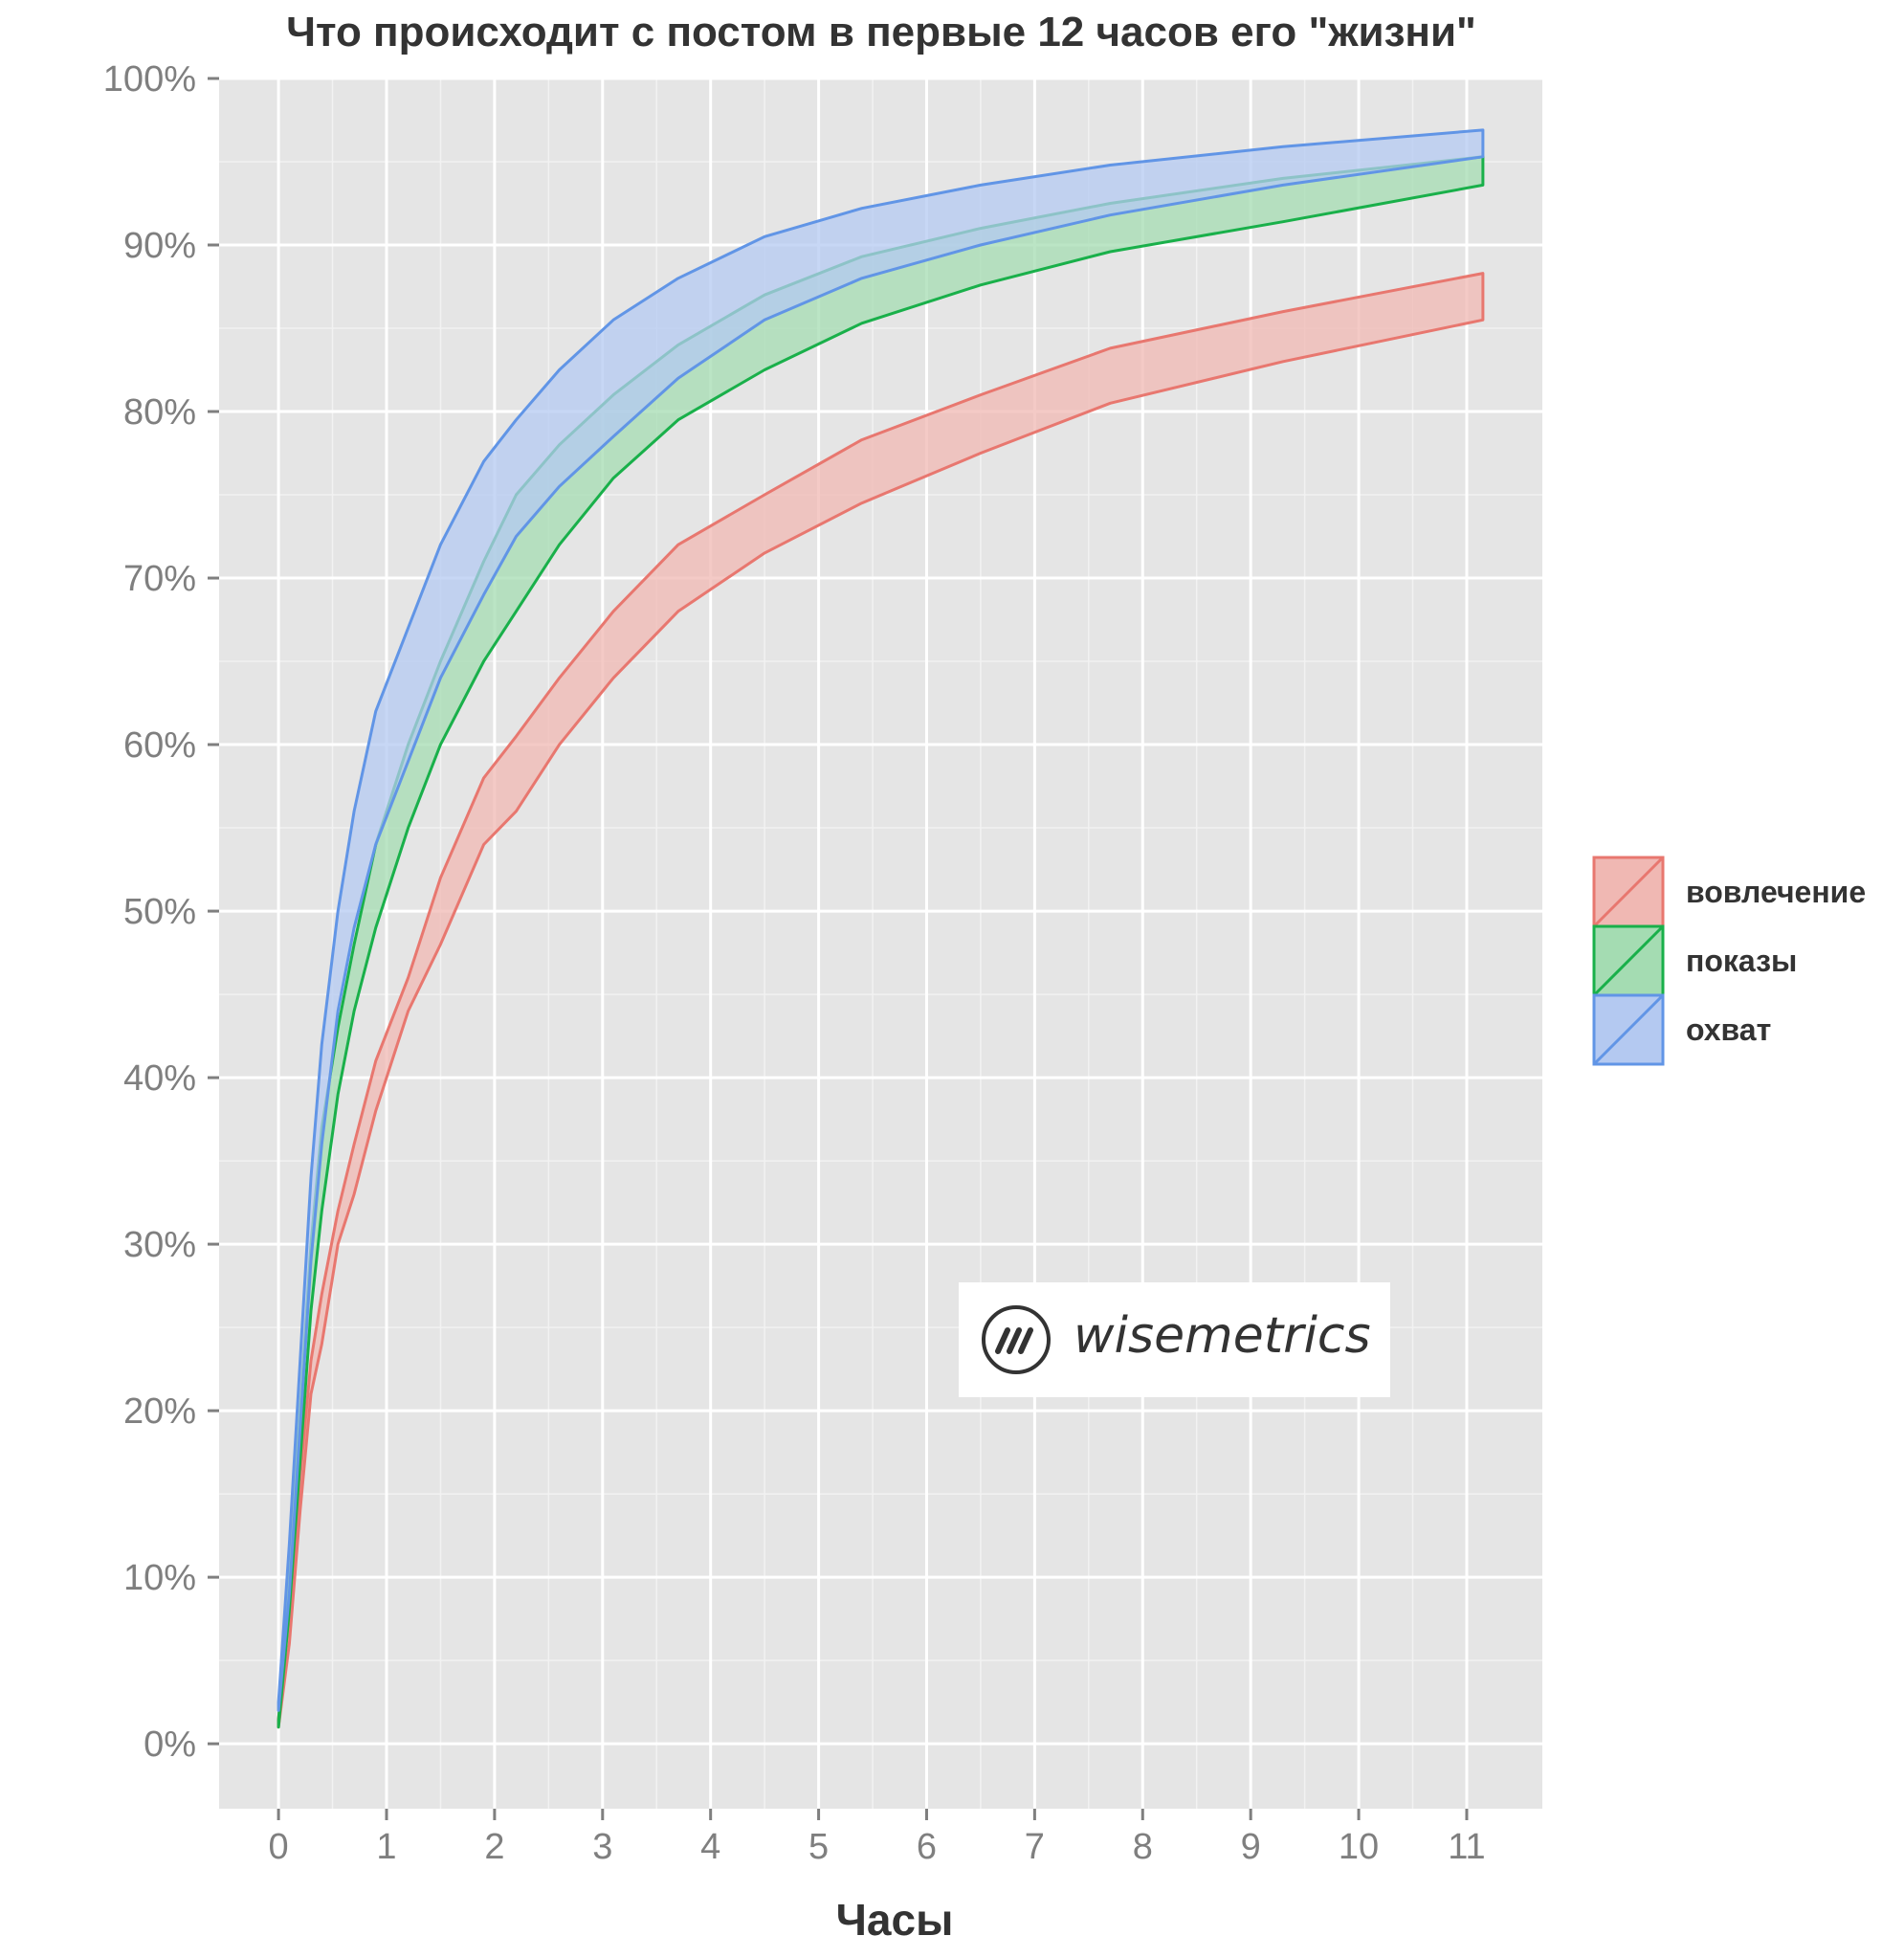 The image size is (1904, 1958). What do you see at coordinates (1776, 892) in the screenshot?
I see `legend-label: вовлечение` at bounding box center [1776, 892].